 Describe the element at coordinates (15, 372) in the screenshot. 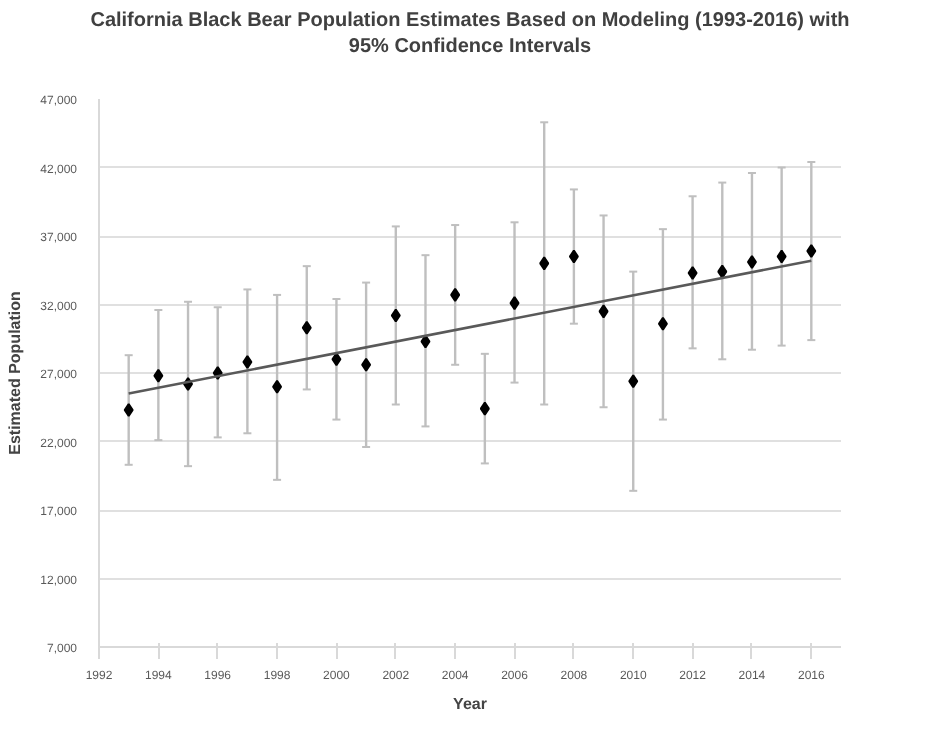

I see `y-axis-title: Estimated Population` at that location.